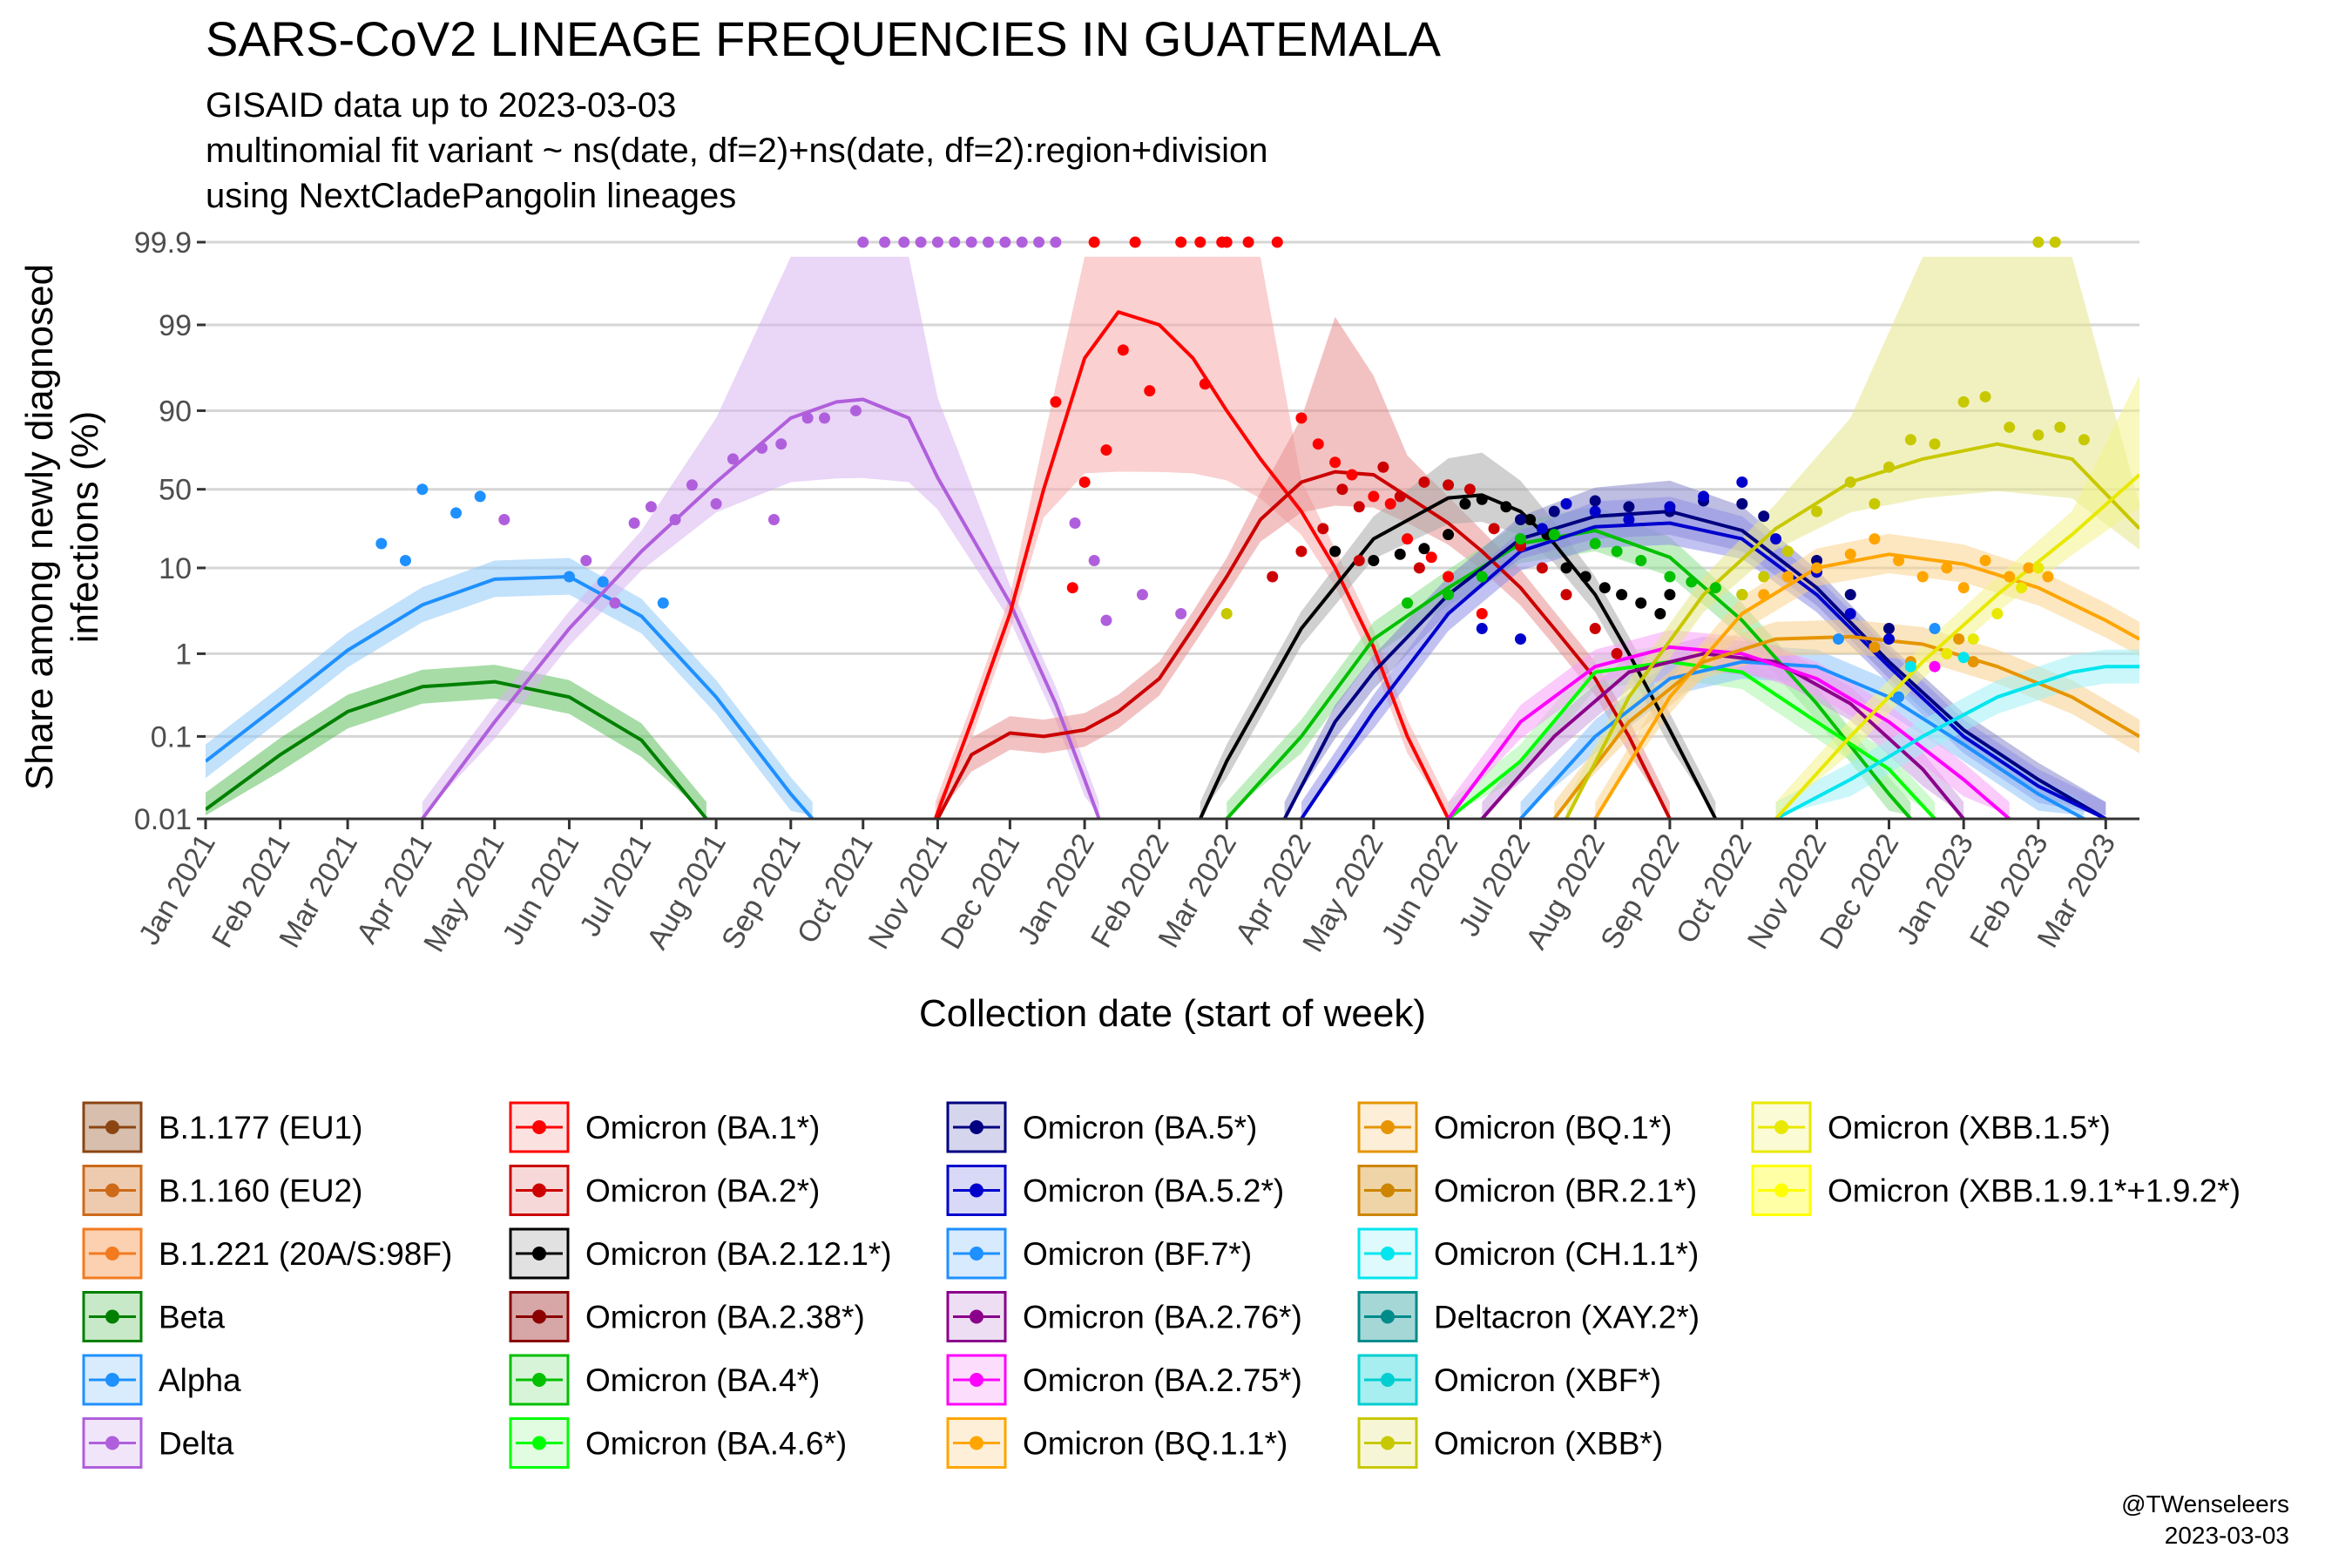 This screenshot has height=1568, width=2352. What do you see at coordinates (163, 820) in the screenshot?
I see `y-tick-label-0: 0.01` at bounding box center [163, 820].